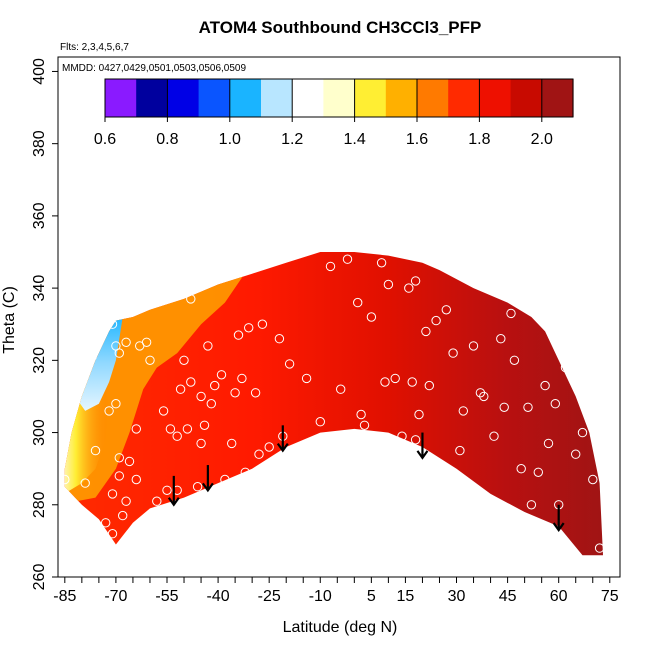 The height and width of the screenshot is (650, 650). Describe the element at coordinates (336, 591) in the screenshot. I see `x-axis: -85 -70 -55 -40 -25 -10 5 15 30 45 60 75` at that location.